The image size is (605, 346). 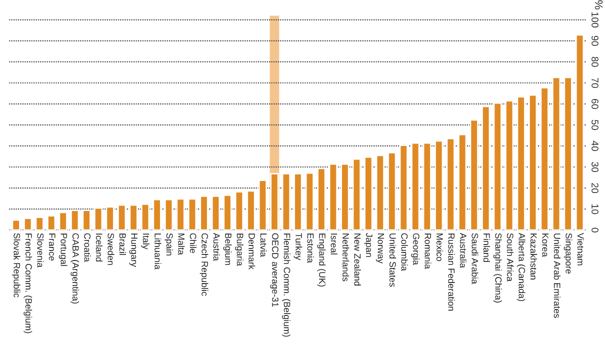 What do you see at coordinates (252, 252) in the screenshot?
I see `x-tick-label: Denmark` at bounding box center [252, 252].